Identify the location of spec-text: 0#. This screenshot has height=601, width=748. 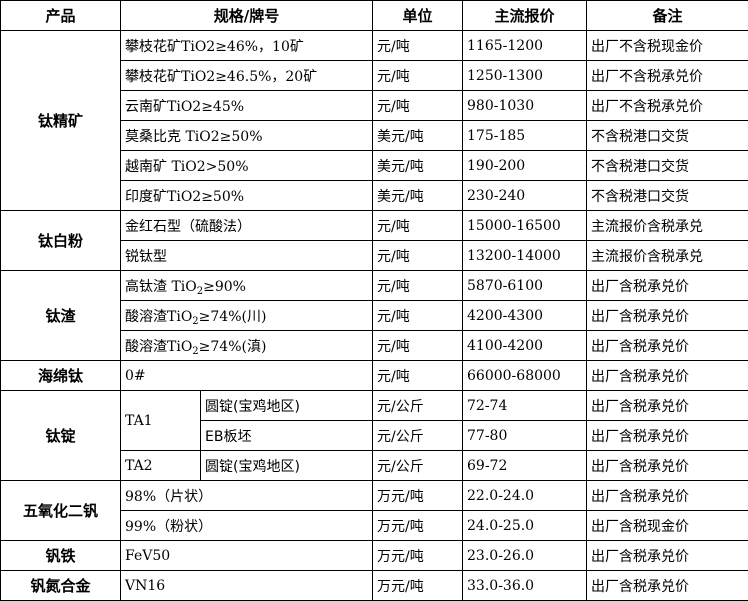
(135, 375).